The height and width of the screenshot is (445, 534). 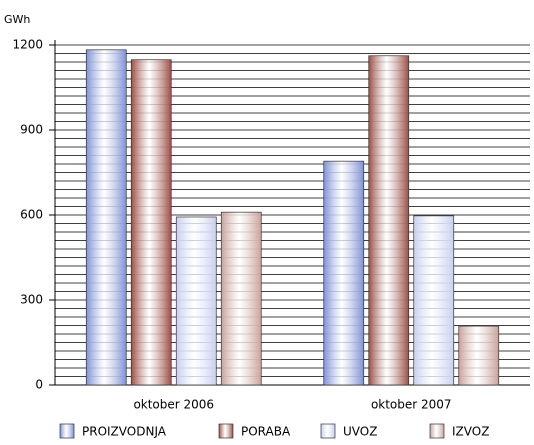 What do you see at coordinates (27, 45) in the screenshot?
I see `y-tick-label: 1200` at bounding box center [27, 45].